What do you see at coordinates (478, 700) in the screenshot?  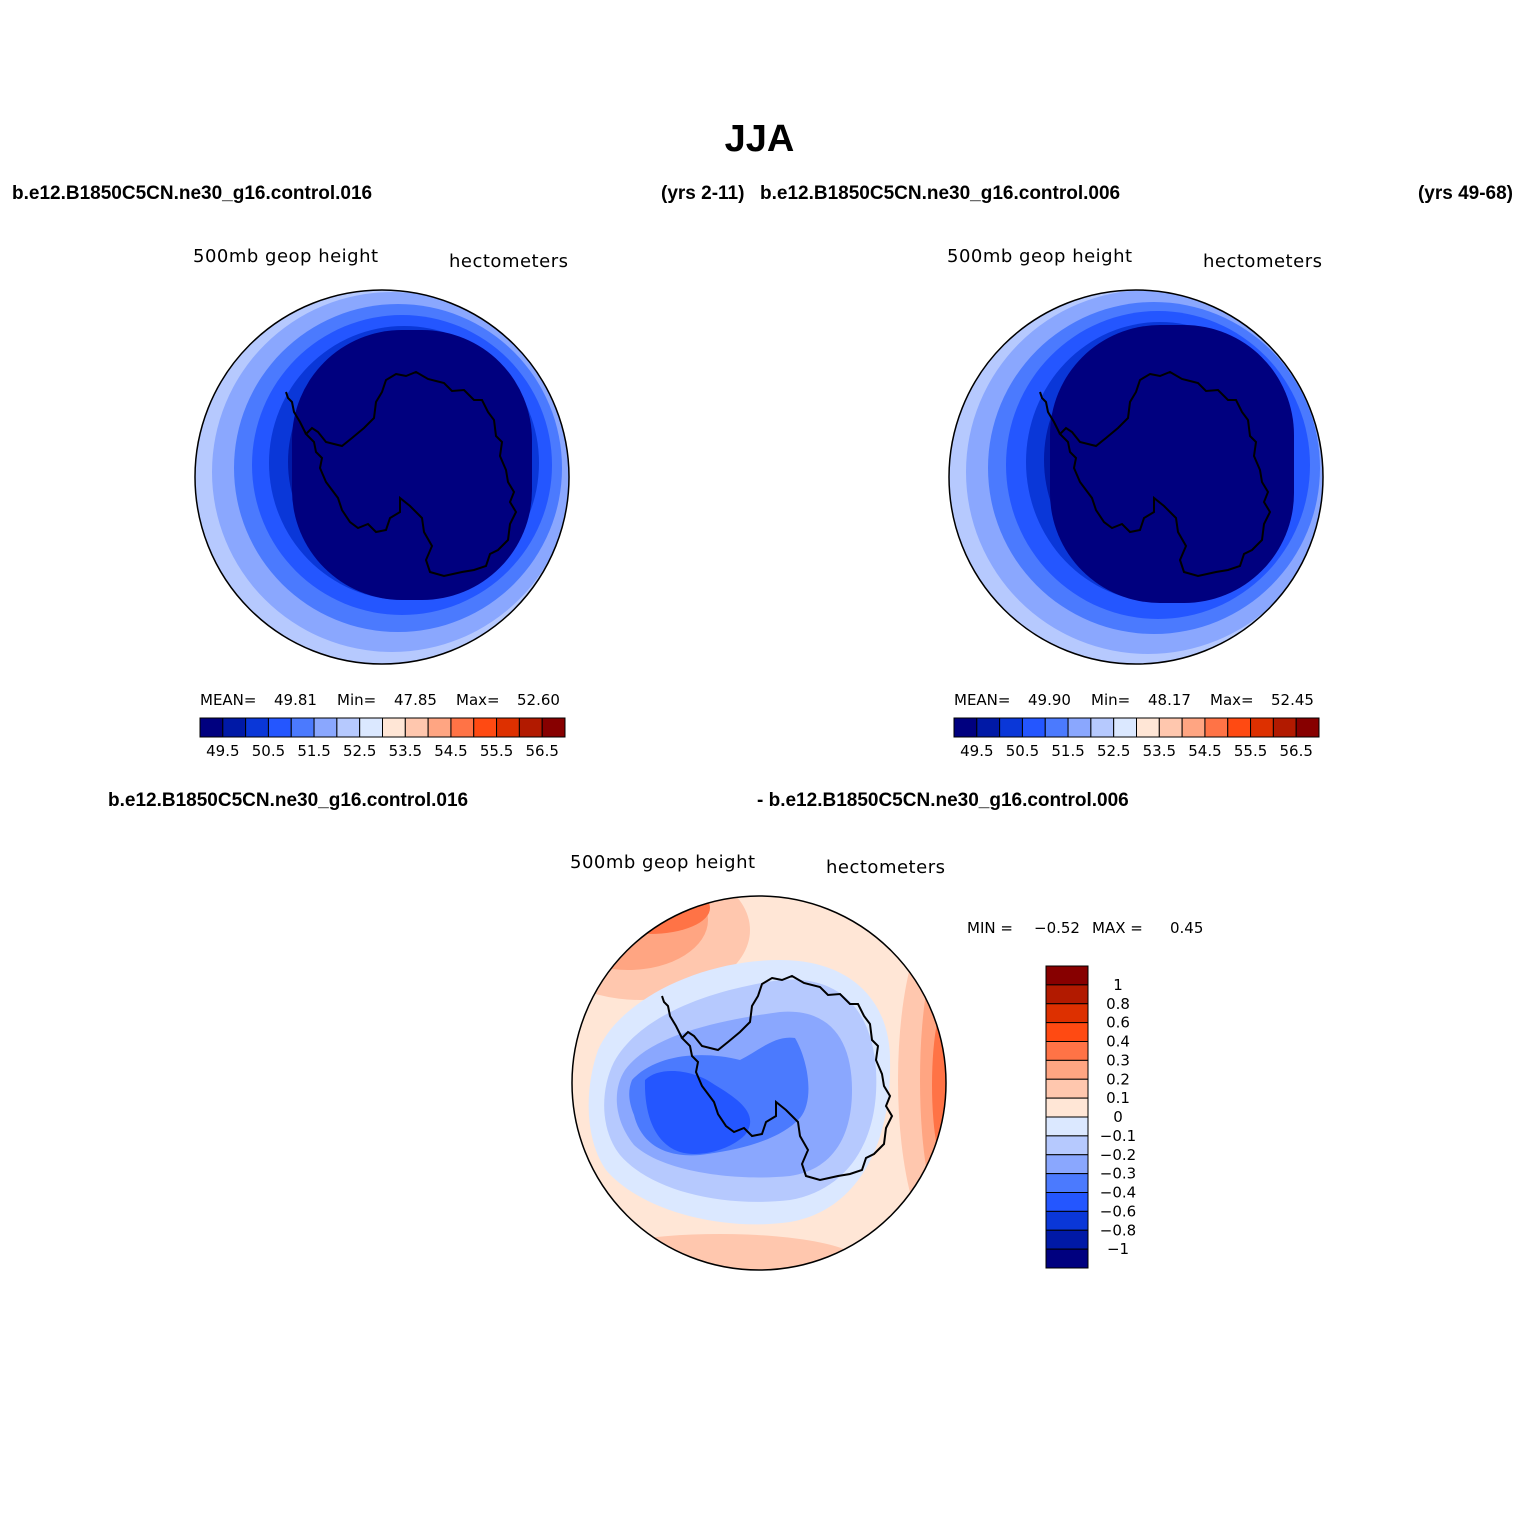 I see `panel1-max-label: Max=` at bounding box center [478, 700].